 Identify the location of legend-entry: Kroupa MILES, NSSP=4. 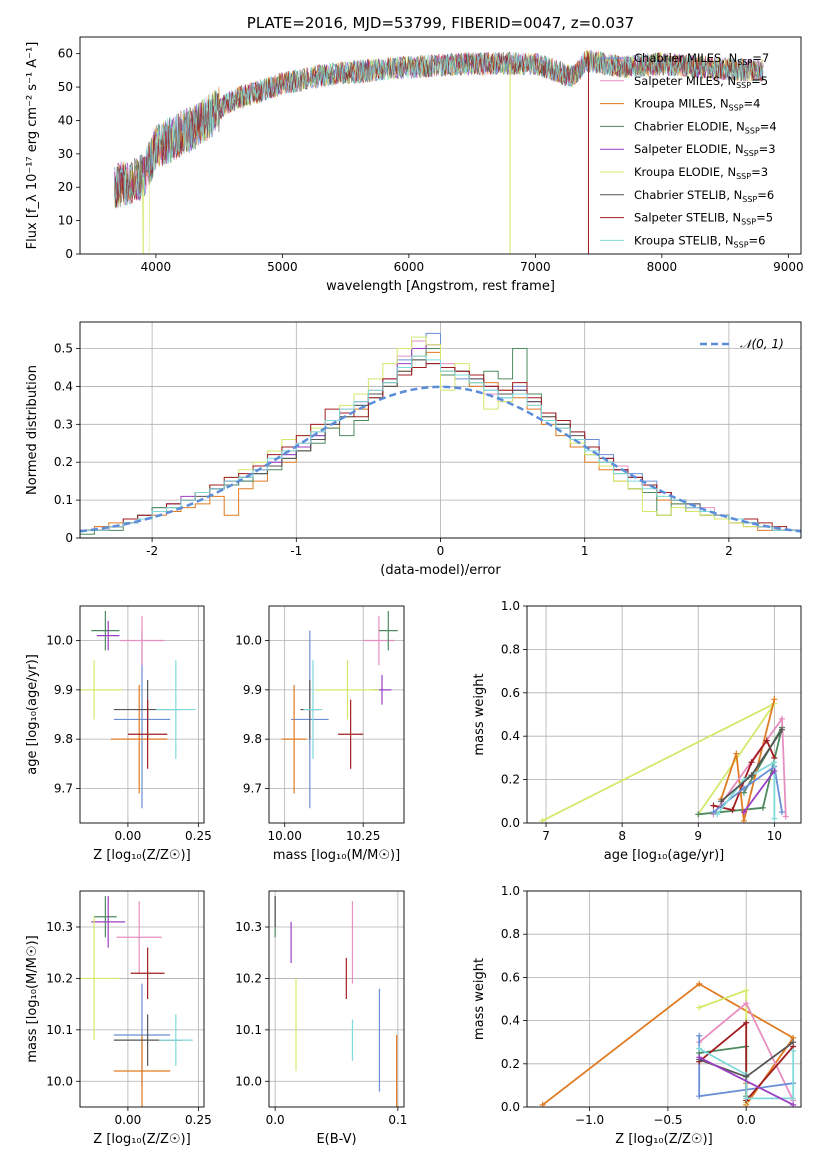
(697, 105).